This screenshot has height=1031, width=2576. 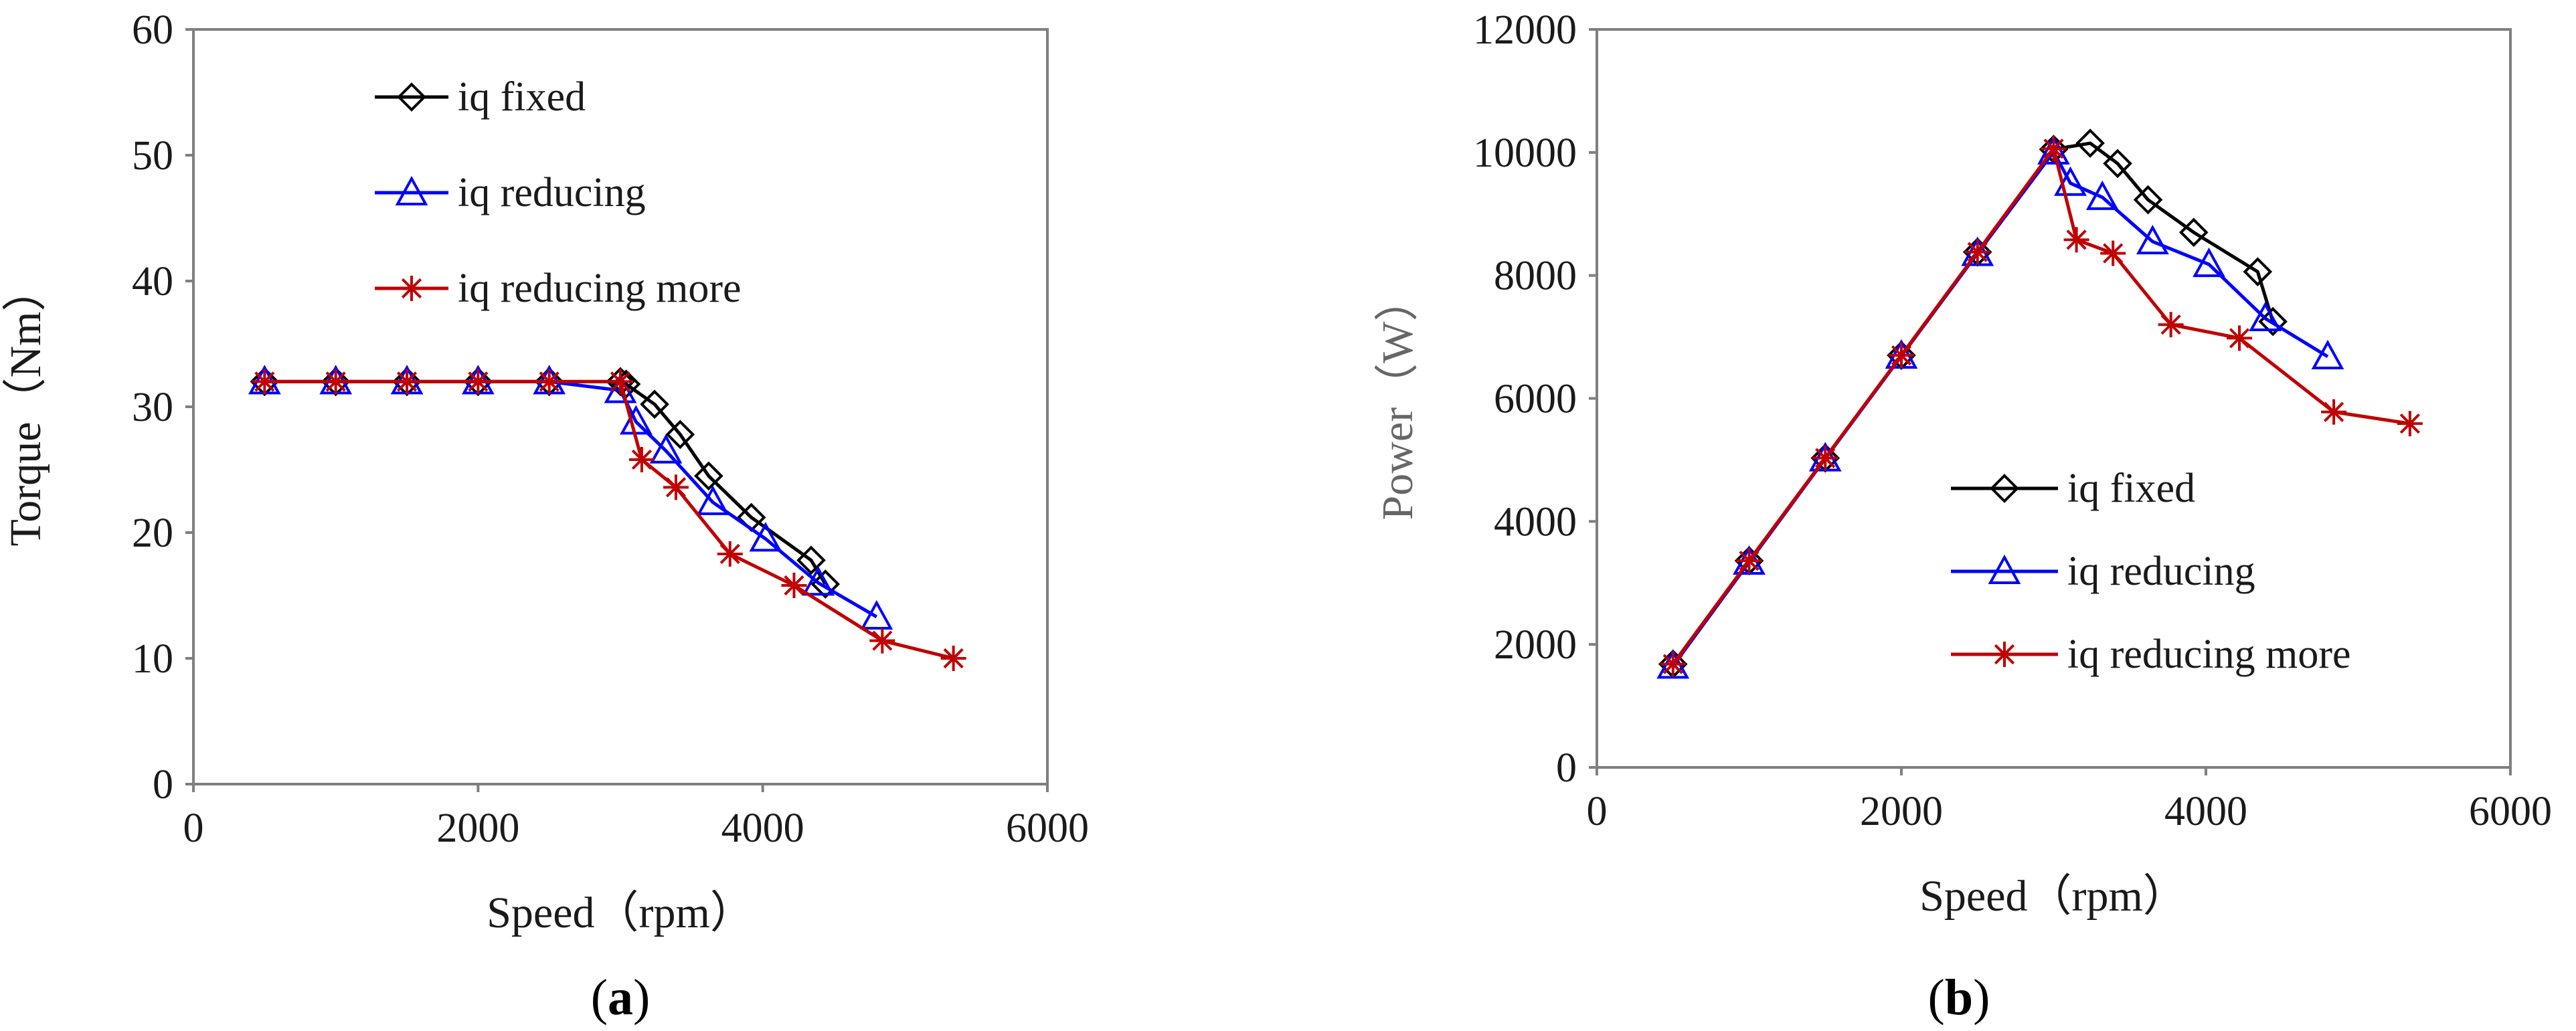 I want to click on chart-a-y-tick-label: 20, so click(x=152, y=533).